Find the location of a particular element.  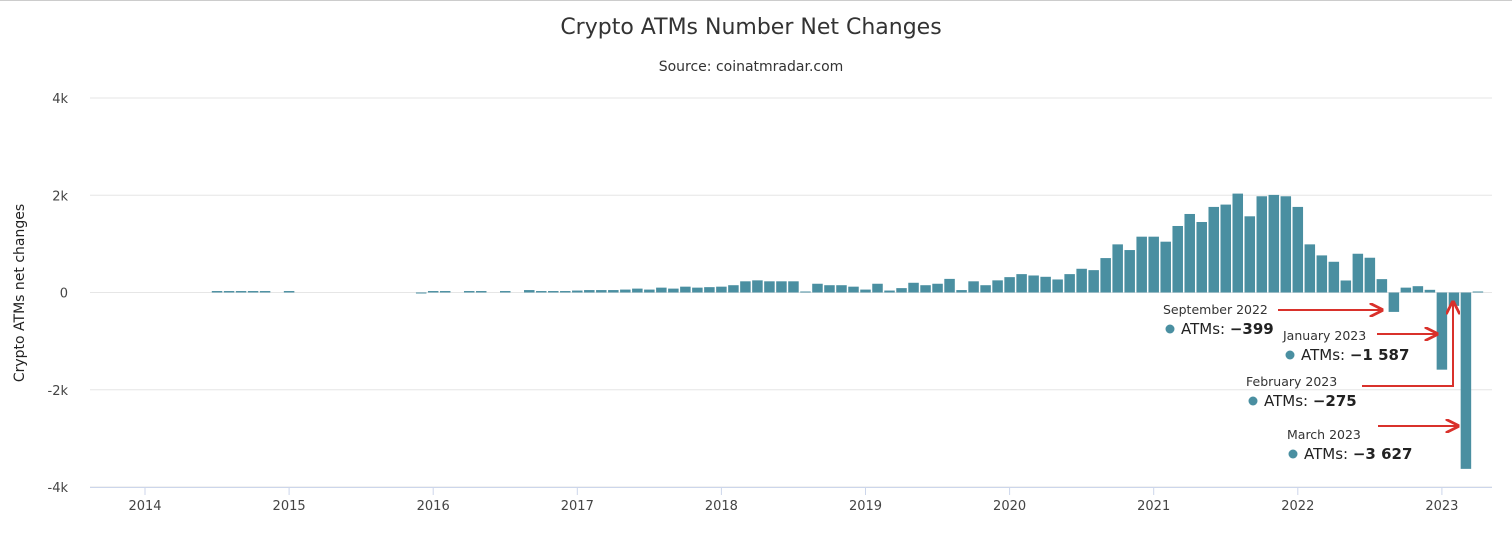

annotation-number: −3 627 is located at coordinates (1383, 454).